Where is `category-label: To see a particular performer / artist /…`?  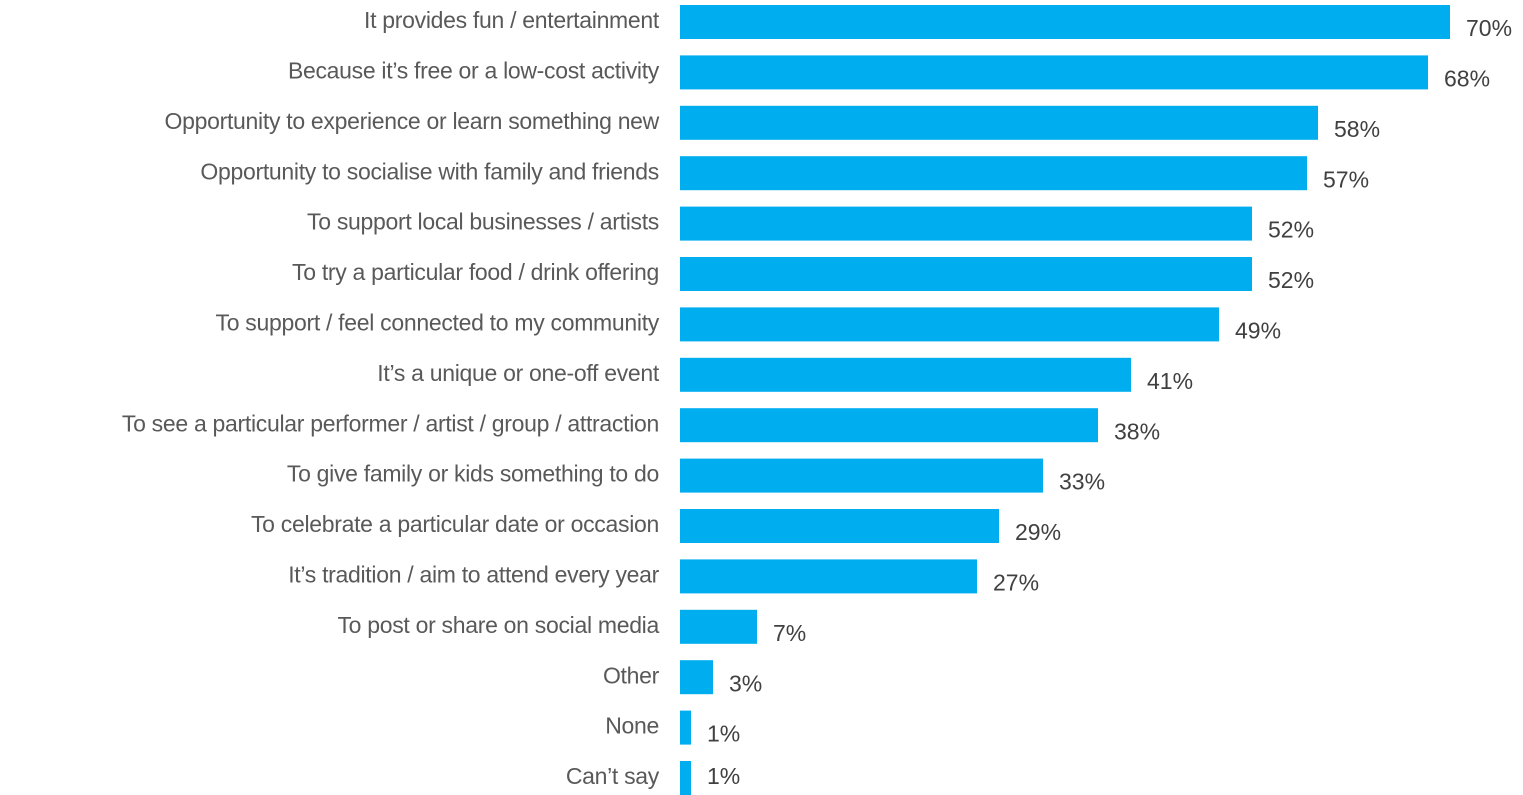 category-label: To see a particular performer / artist /… is located at coordinates (390, 423).